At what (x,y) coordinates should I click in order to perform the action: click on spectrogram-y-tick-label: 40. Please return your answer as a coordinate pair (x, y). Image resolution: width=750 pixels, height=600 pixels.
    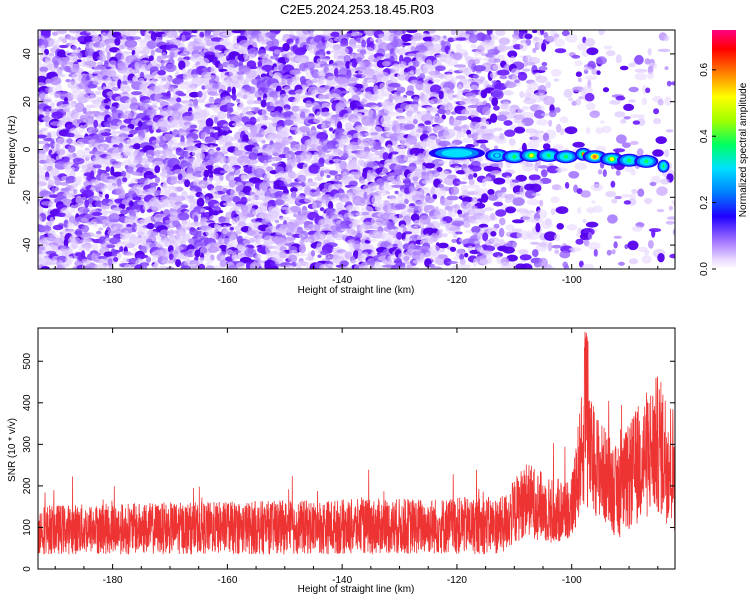
    Looking at the image, I should click on (27, 54).